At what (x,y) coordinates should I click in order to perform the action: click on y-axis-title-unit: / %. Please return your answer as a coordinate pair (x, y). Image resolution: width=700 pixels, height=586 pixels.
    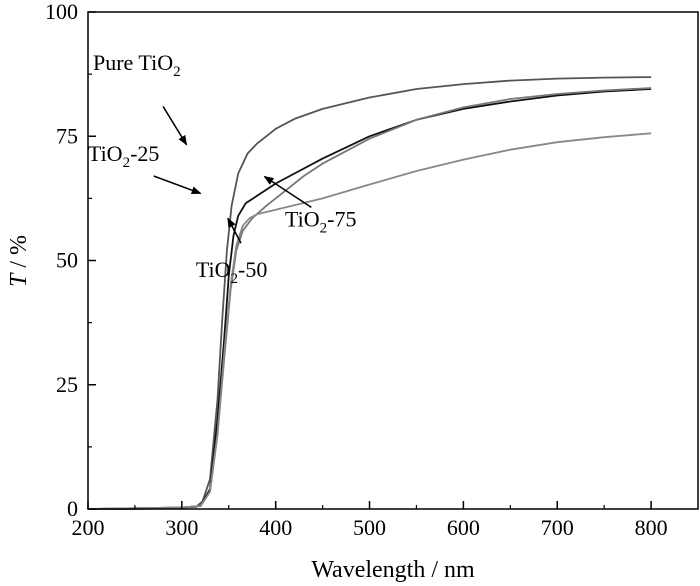
    Looking at the image, I should click on (19, 254).